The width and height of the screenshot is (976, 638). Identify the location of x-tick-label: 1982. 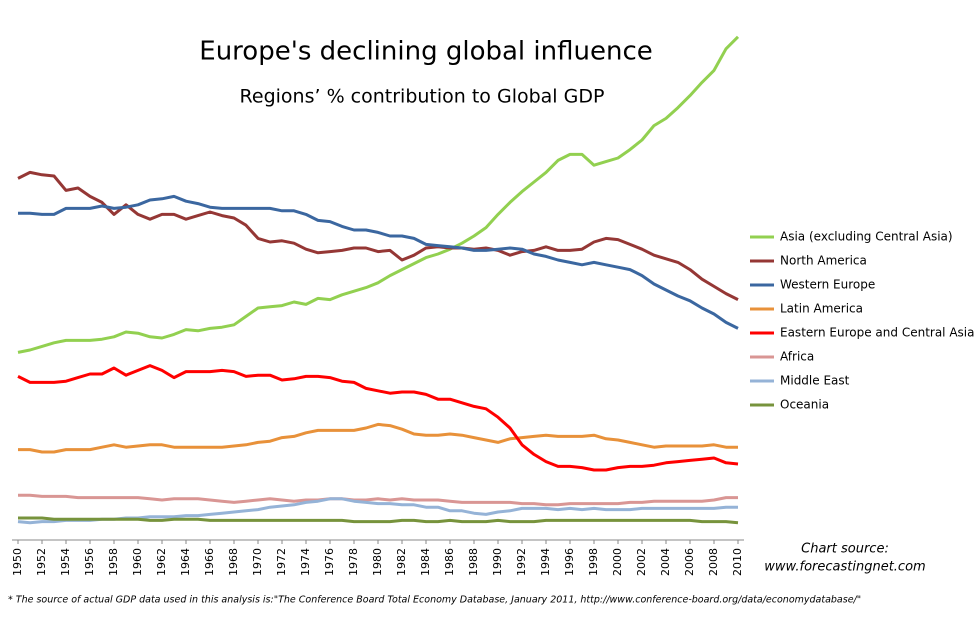
(401, 562).